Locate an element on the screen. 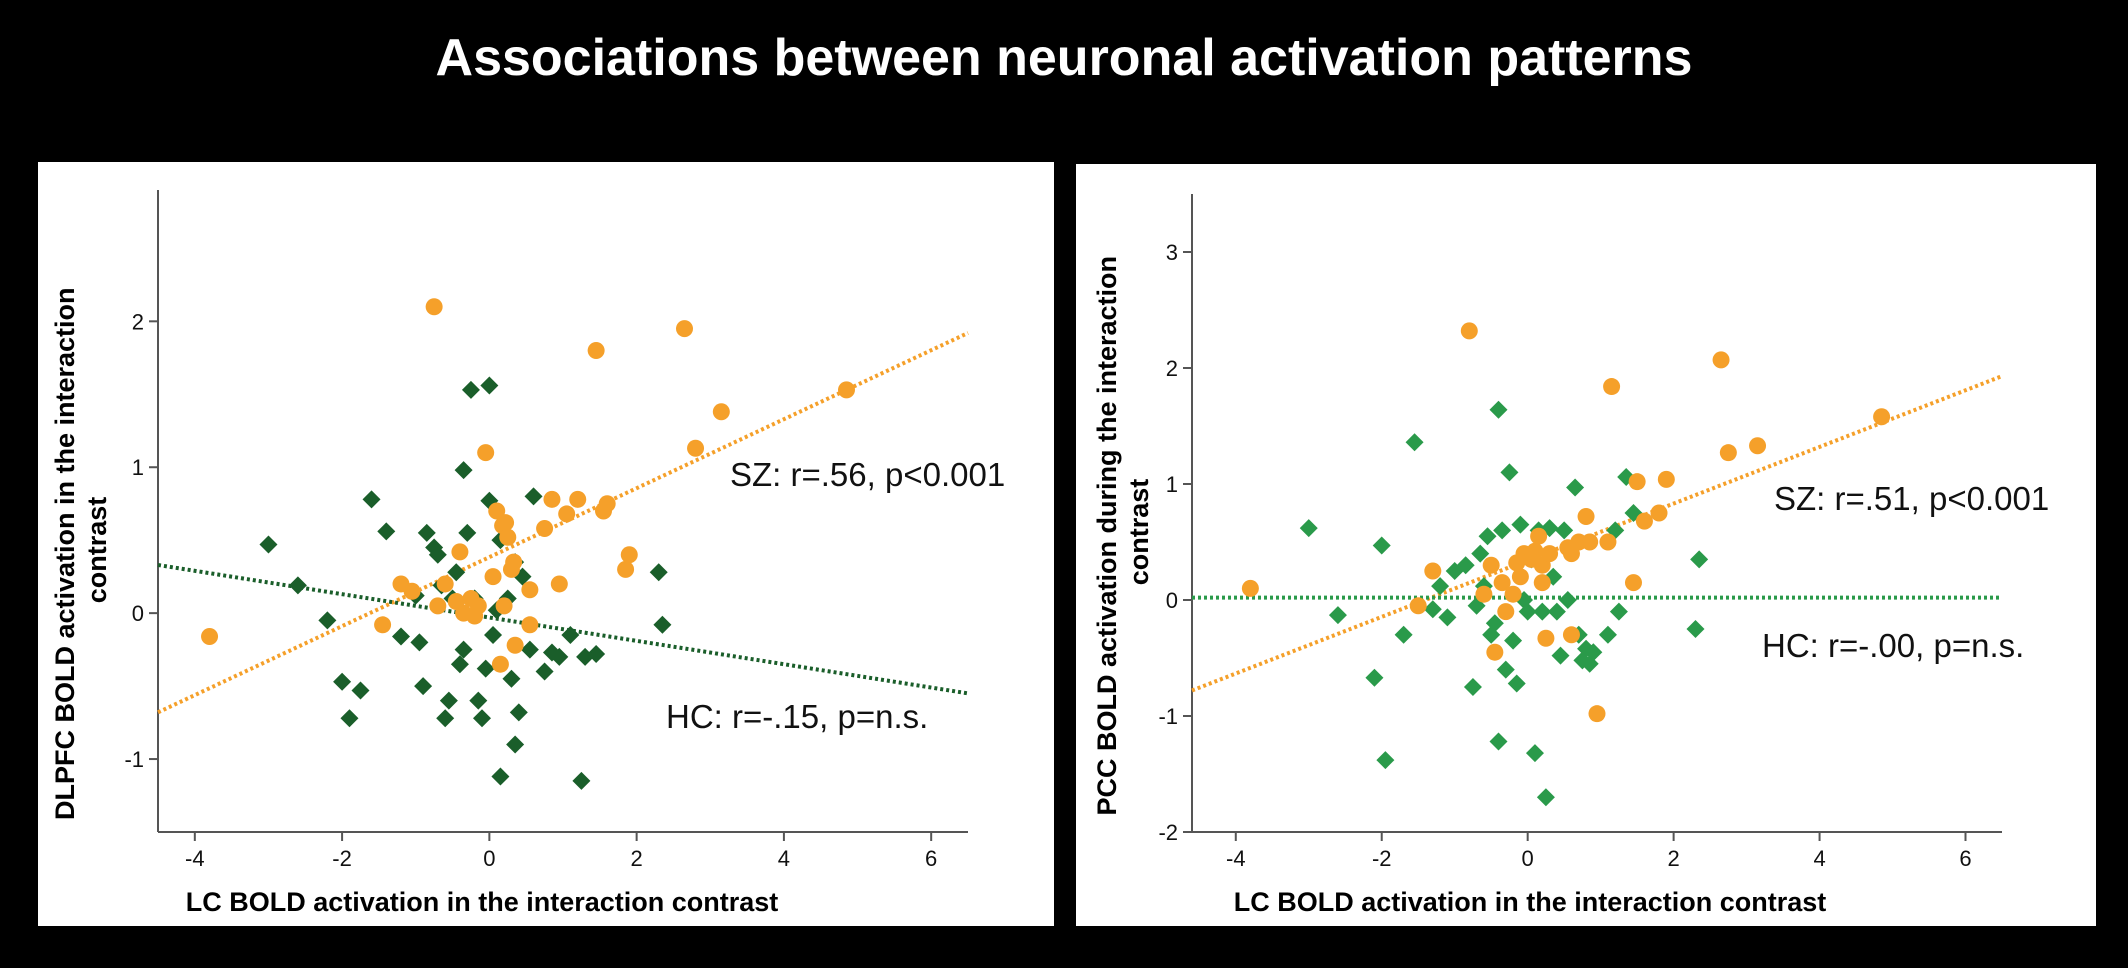 Image resolution: width=2128 pixels, height=968 pixels. y-tick-label: 1 is located at coordinates (1172, 484).